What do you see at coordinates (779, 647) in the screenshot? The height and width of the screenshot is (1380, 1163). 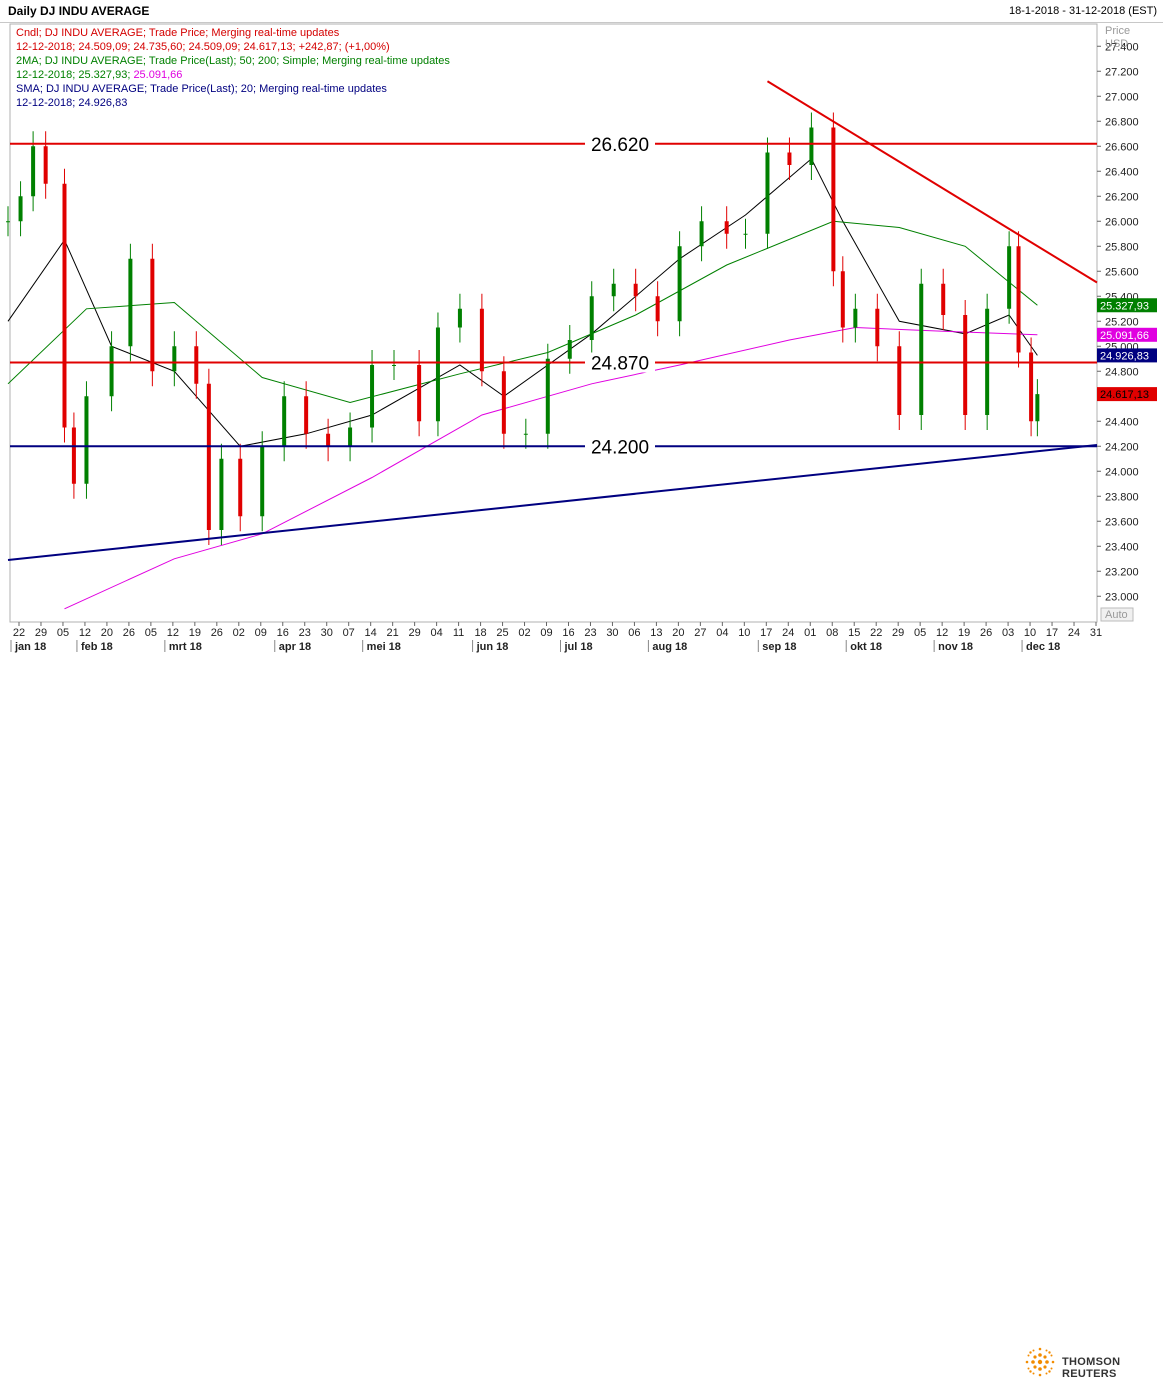 I see `month-label: sep 18` at bounding box center [779, 647].